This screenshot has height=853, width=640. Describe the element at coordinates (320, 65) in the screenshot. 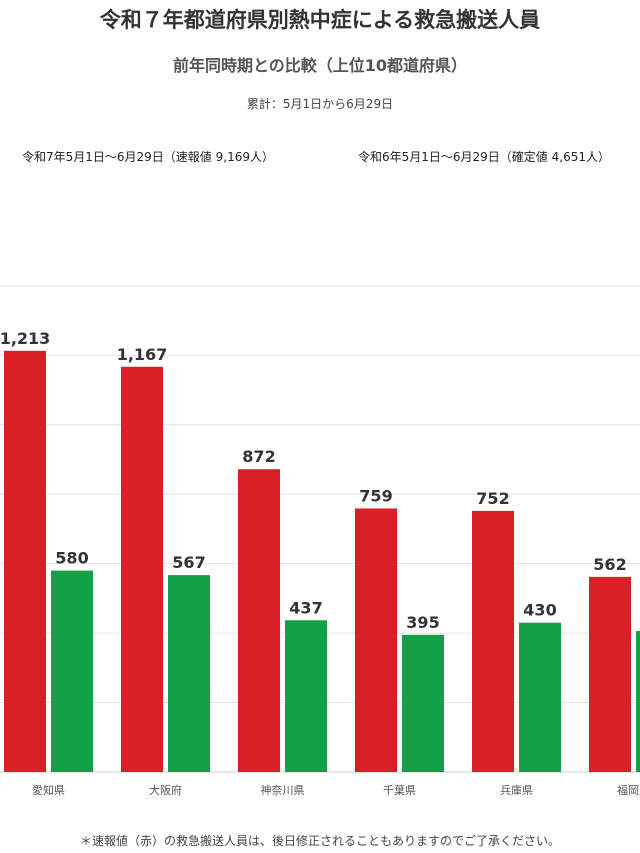

I see `chart-subtitle: 前年同時期との比較（上位10都道府県）` at that location.